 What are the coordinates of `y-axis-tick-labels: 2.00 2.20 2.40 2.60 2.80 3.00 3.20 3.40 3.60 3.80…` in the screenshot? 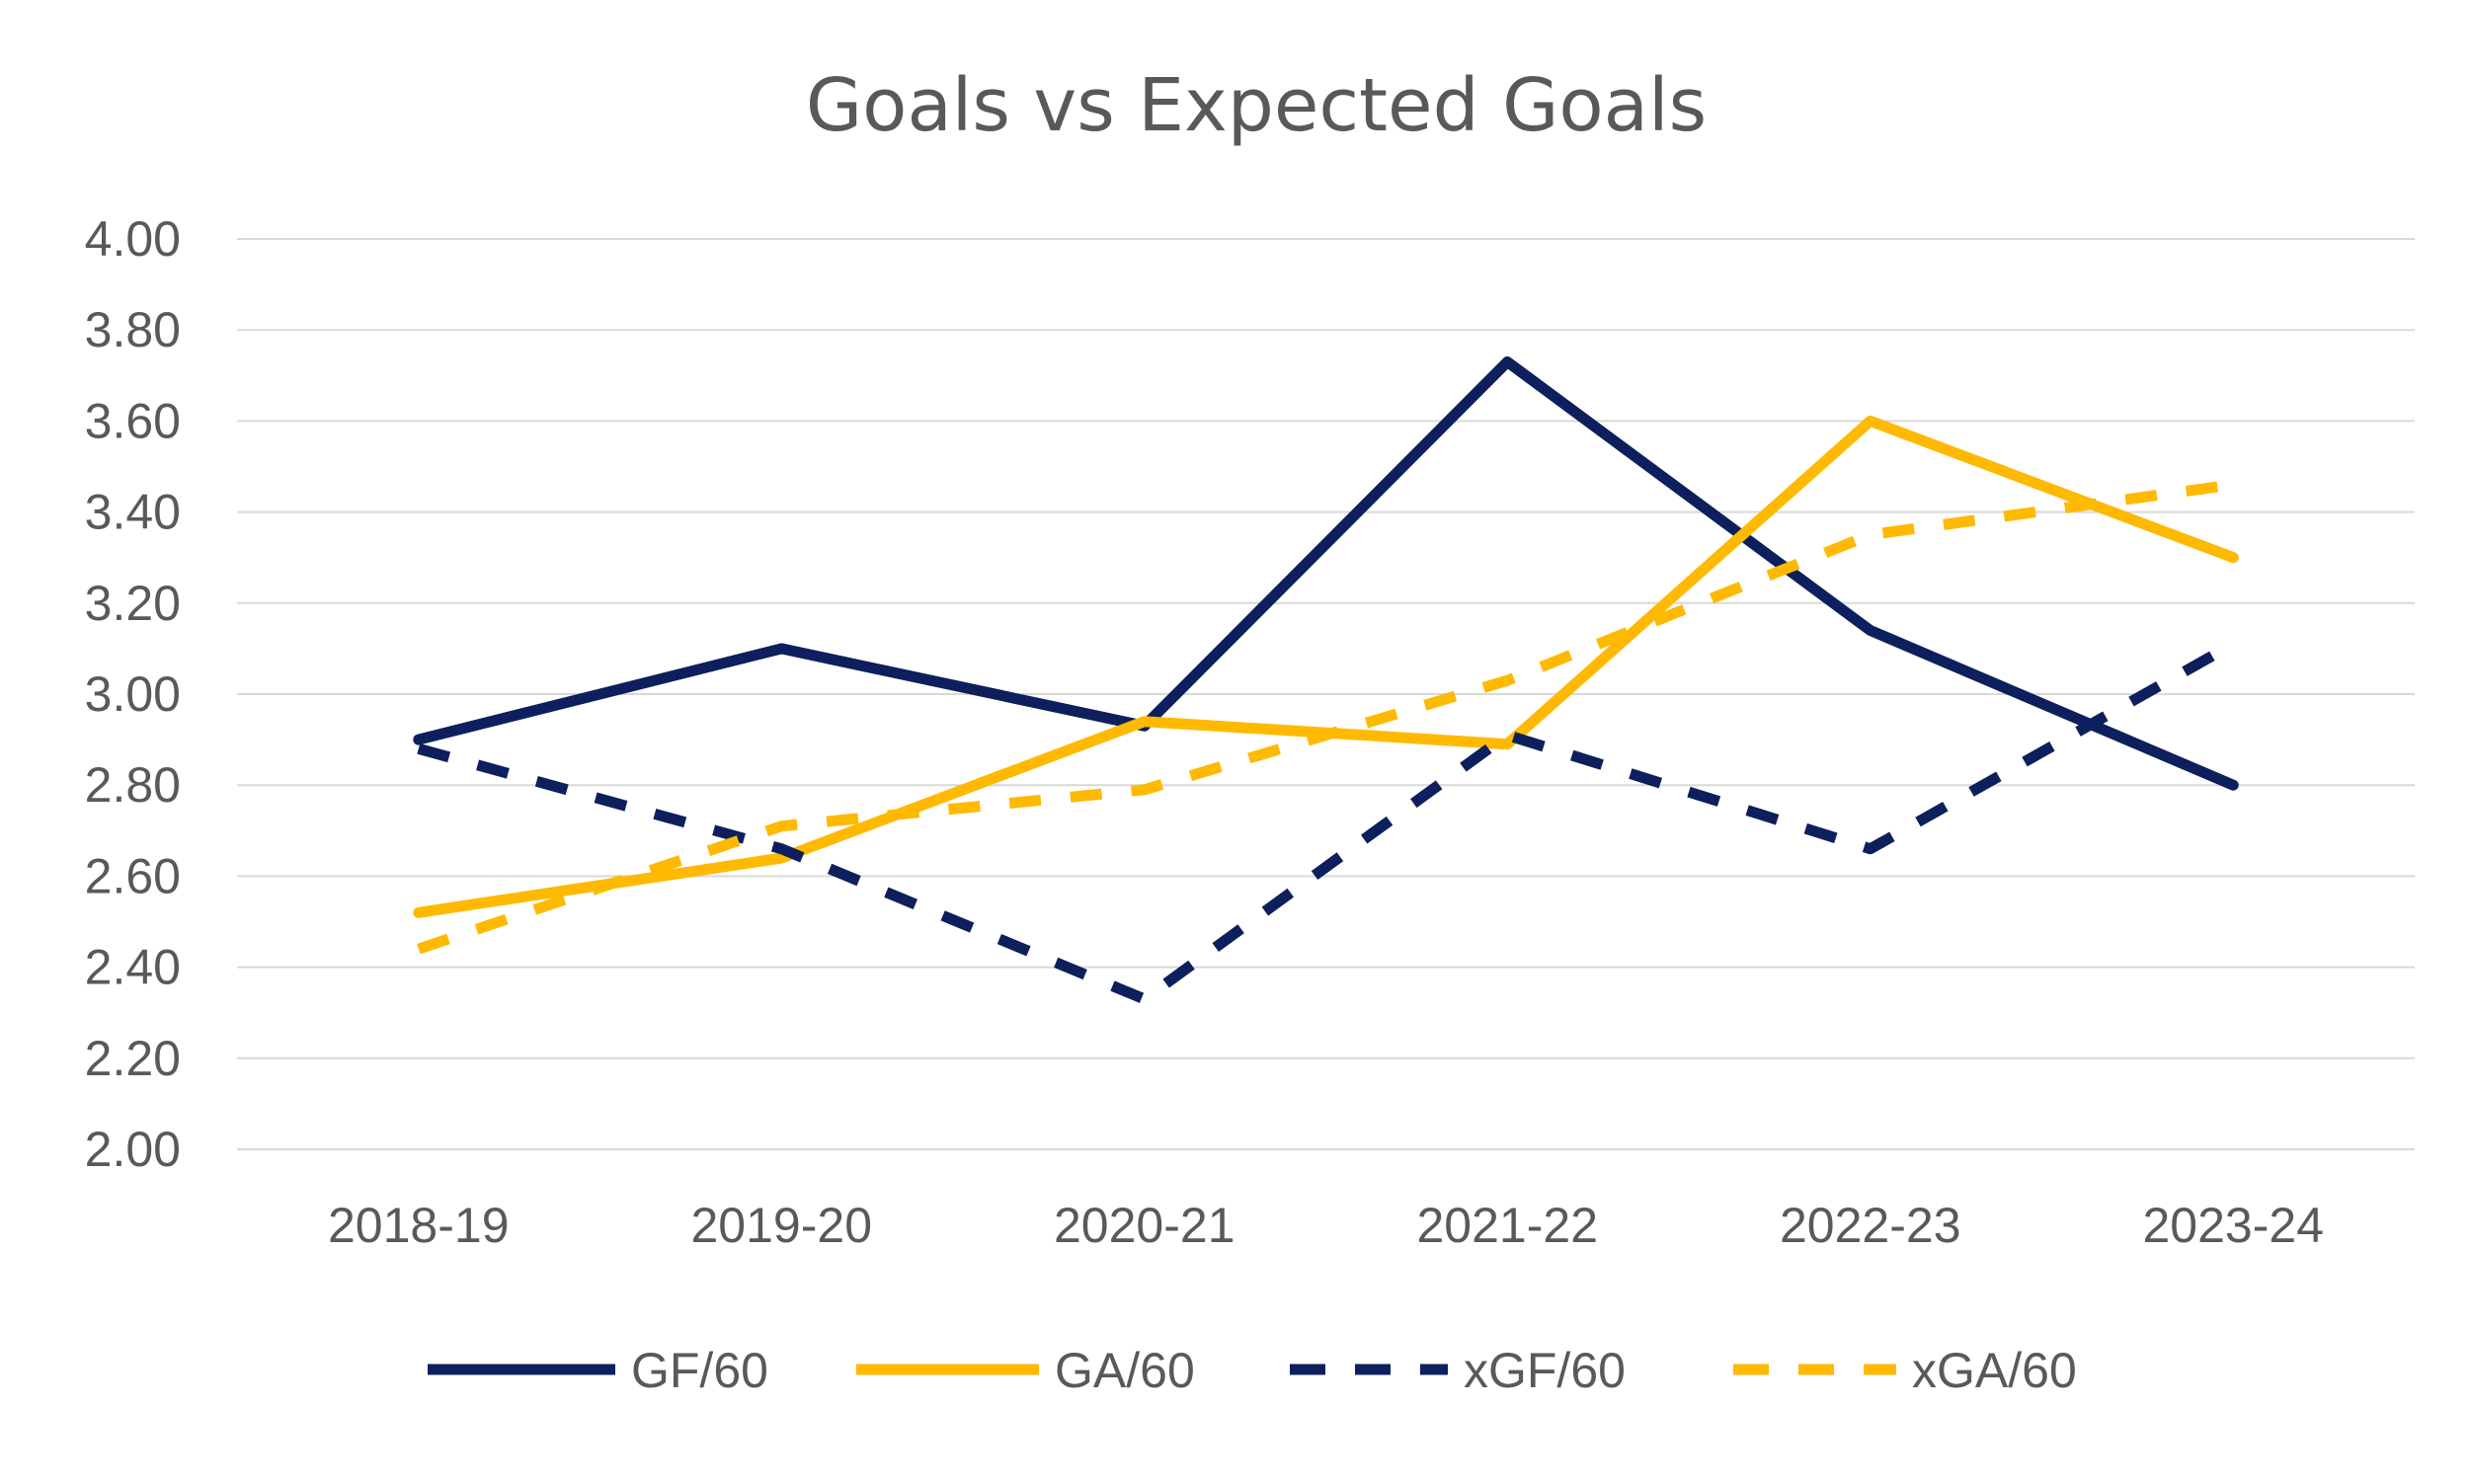 It's located at (133, 694).